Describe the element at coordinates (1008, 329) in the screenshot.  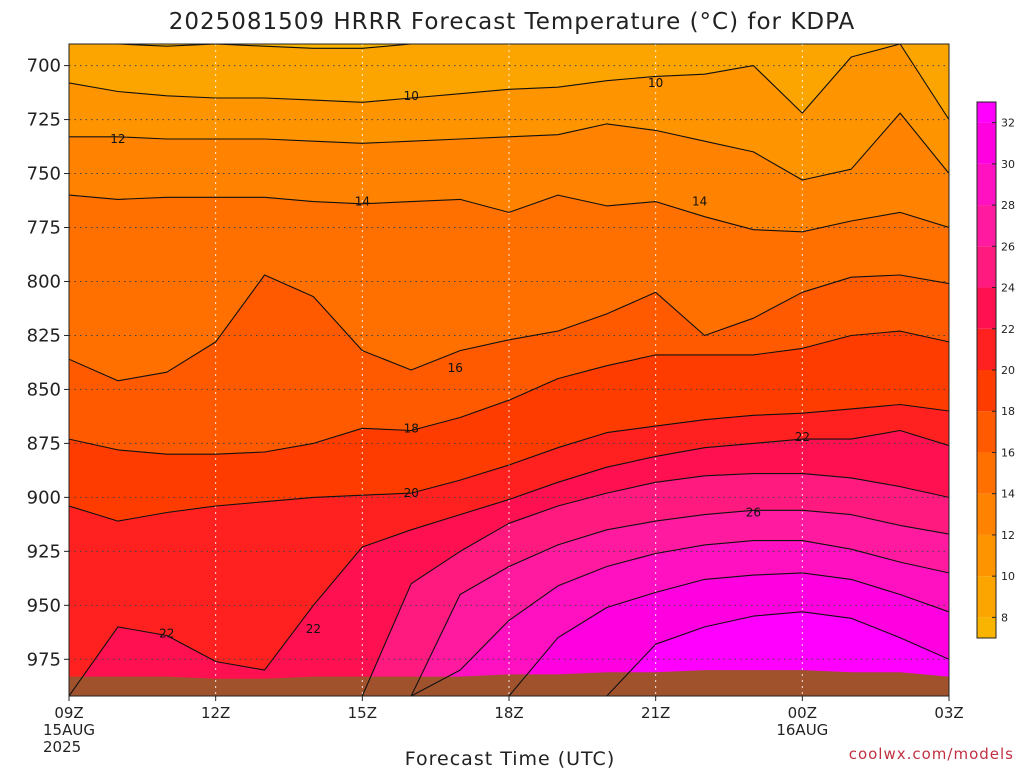
I see `colorbar-tick-label: 22` at that location.